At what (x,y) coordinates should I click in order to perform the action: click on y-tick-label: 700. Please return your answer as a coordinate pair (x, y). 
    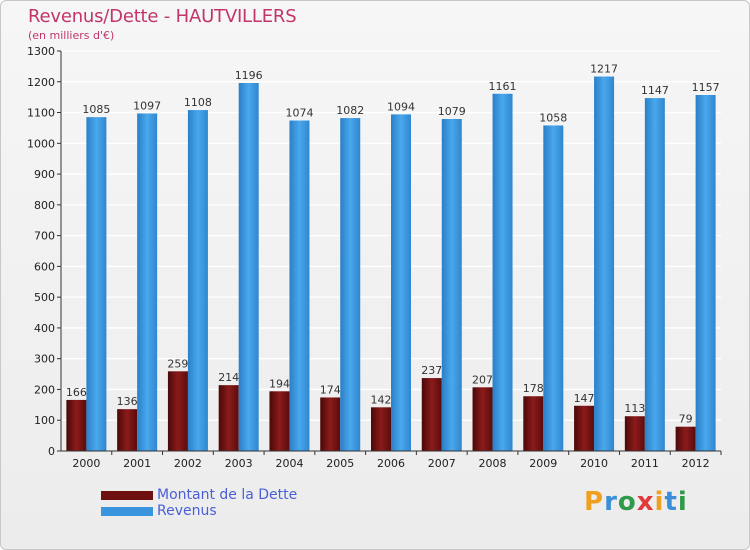
    Looking at the image, I should click on (44, 236).